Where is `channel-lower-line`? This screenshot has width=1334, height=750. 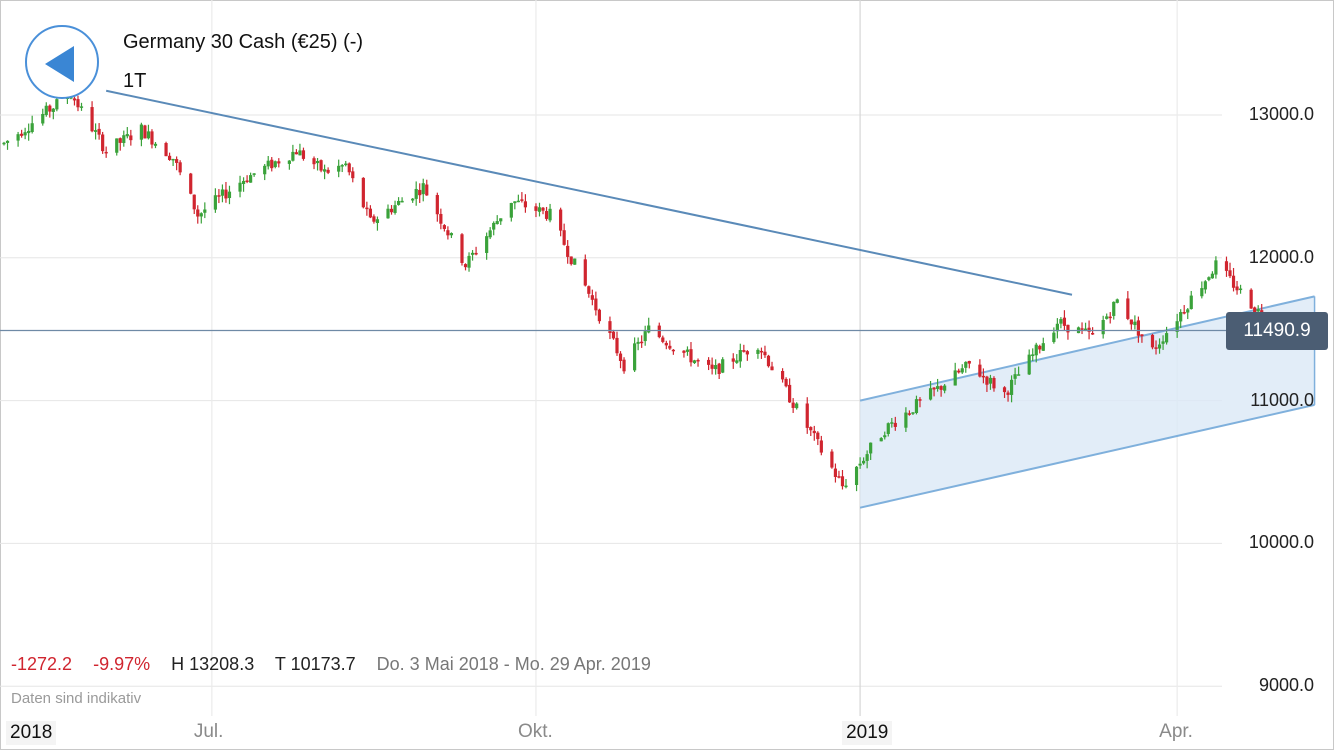 channel-lower-line is located at coordinates (1087, 456).